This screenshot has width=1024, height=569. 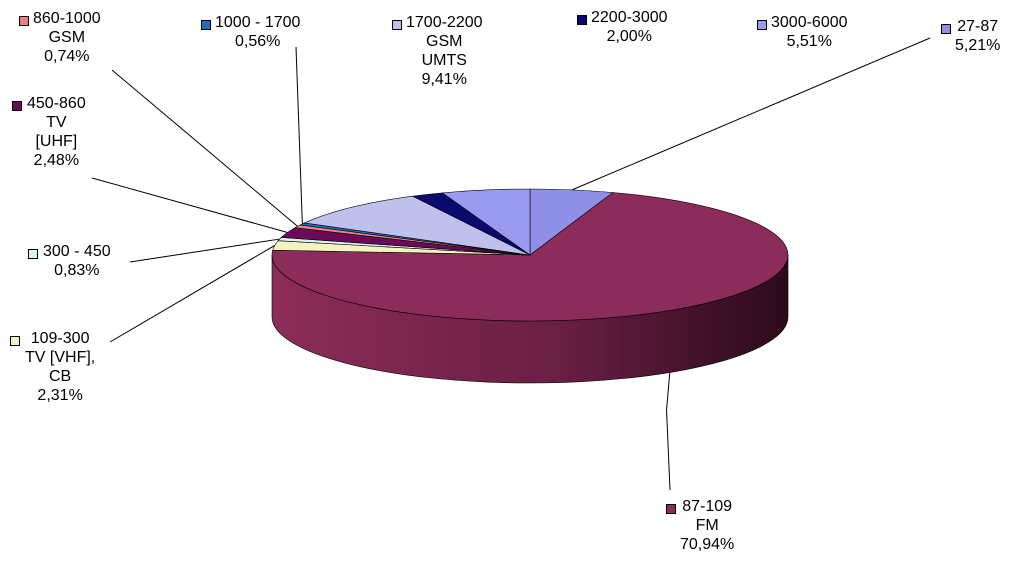 I want to click on slice-label-text: 70,94%, so click(x=707, y=544).